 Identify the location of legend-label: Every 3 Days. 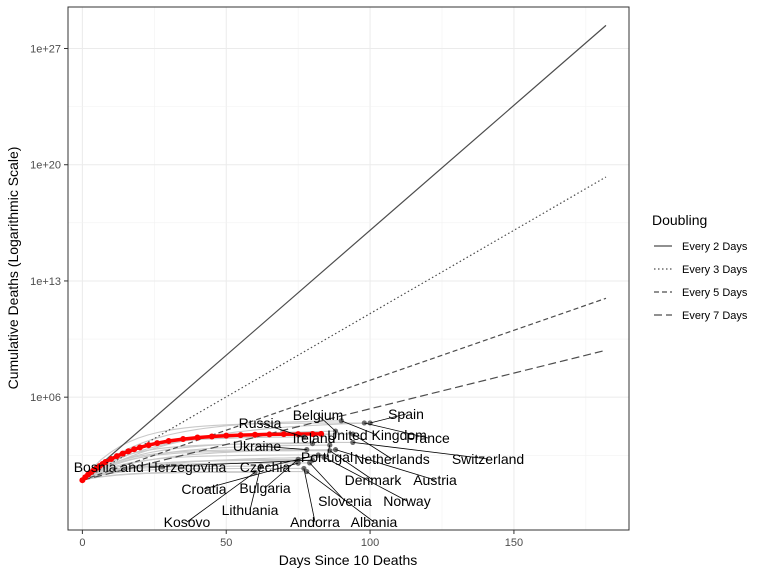
(715, 270).